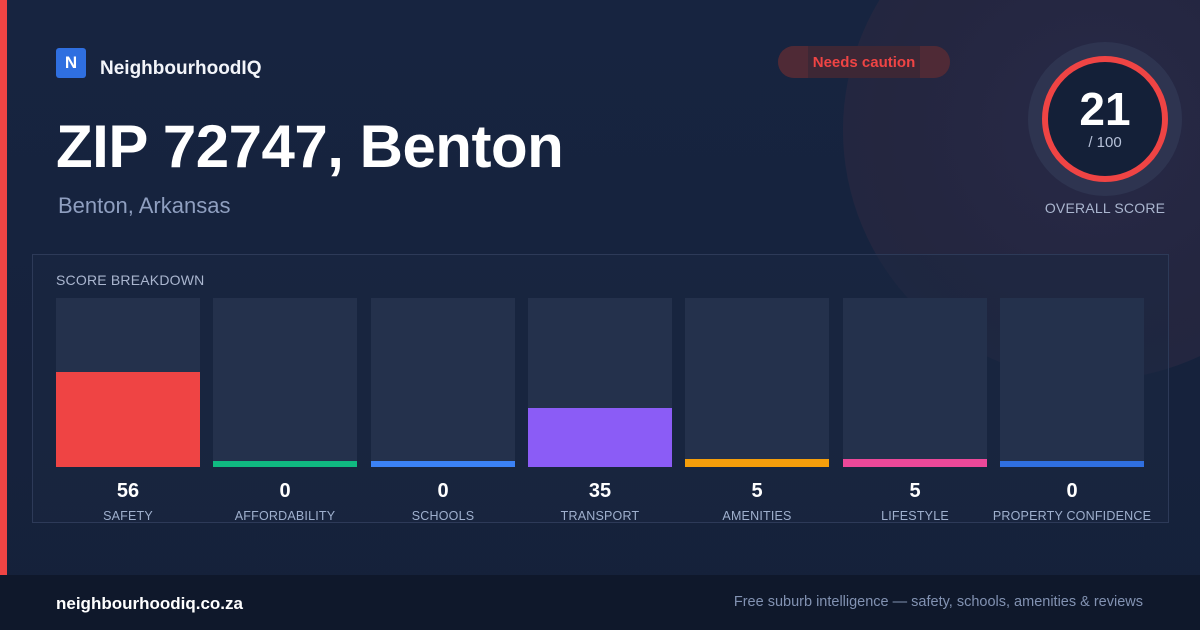  I want to click on score-label: SAFETY, so click(128, 516).